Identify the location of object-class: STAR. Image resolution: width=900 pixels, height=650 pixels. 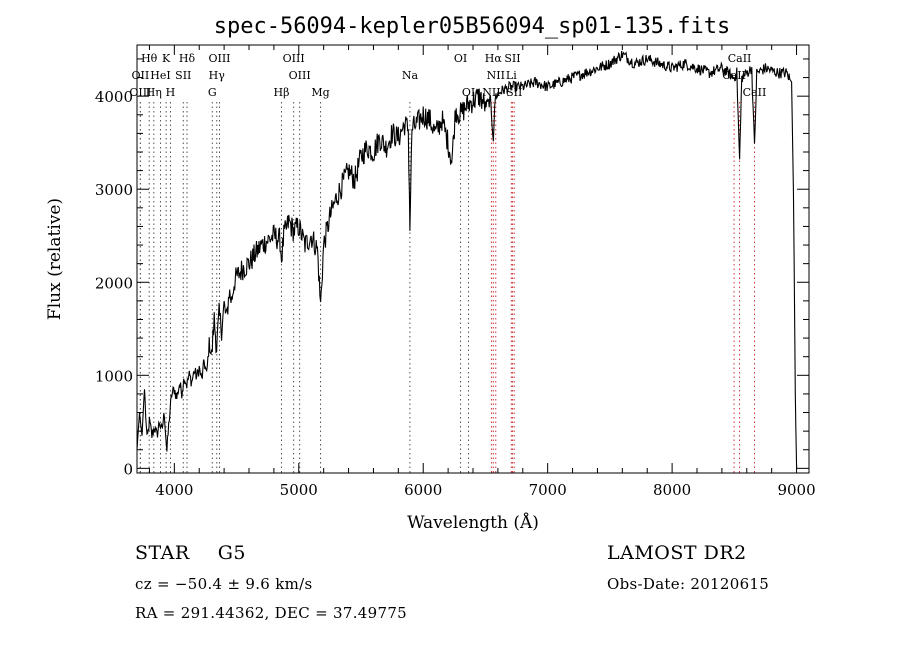
(162, 553).